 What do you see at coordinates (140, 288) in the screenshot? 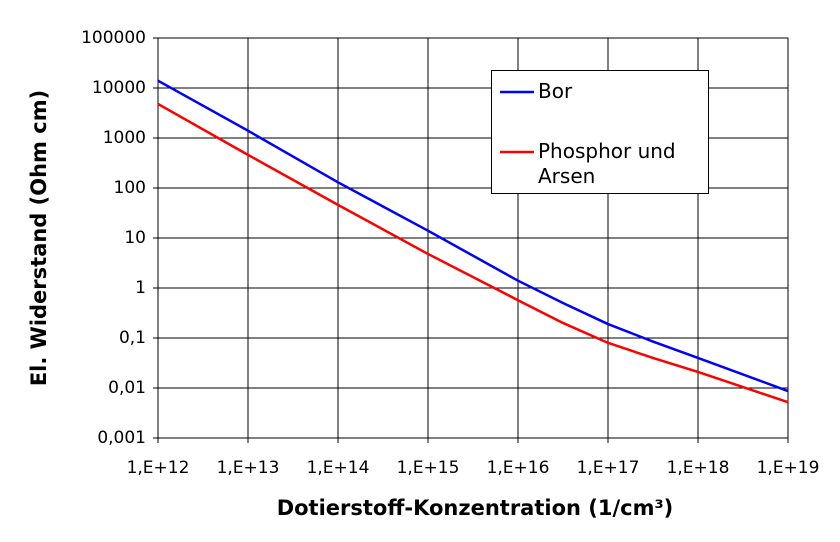
I see `y-tick-label: 1` at bounding box center [140, 288].